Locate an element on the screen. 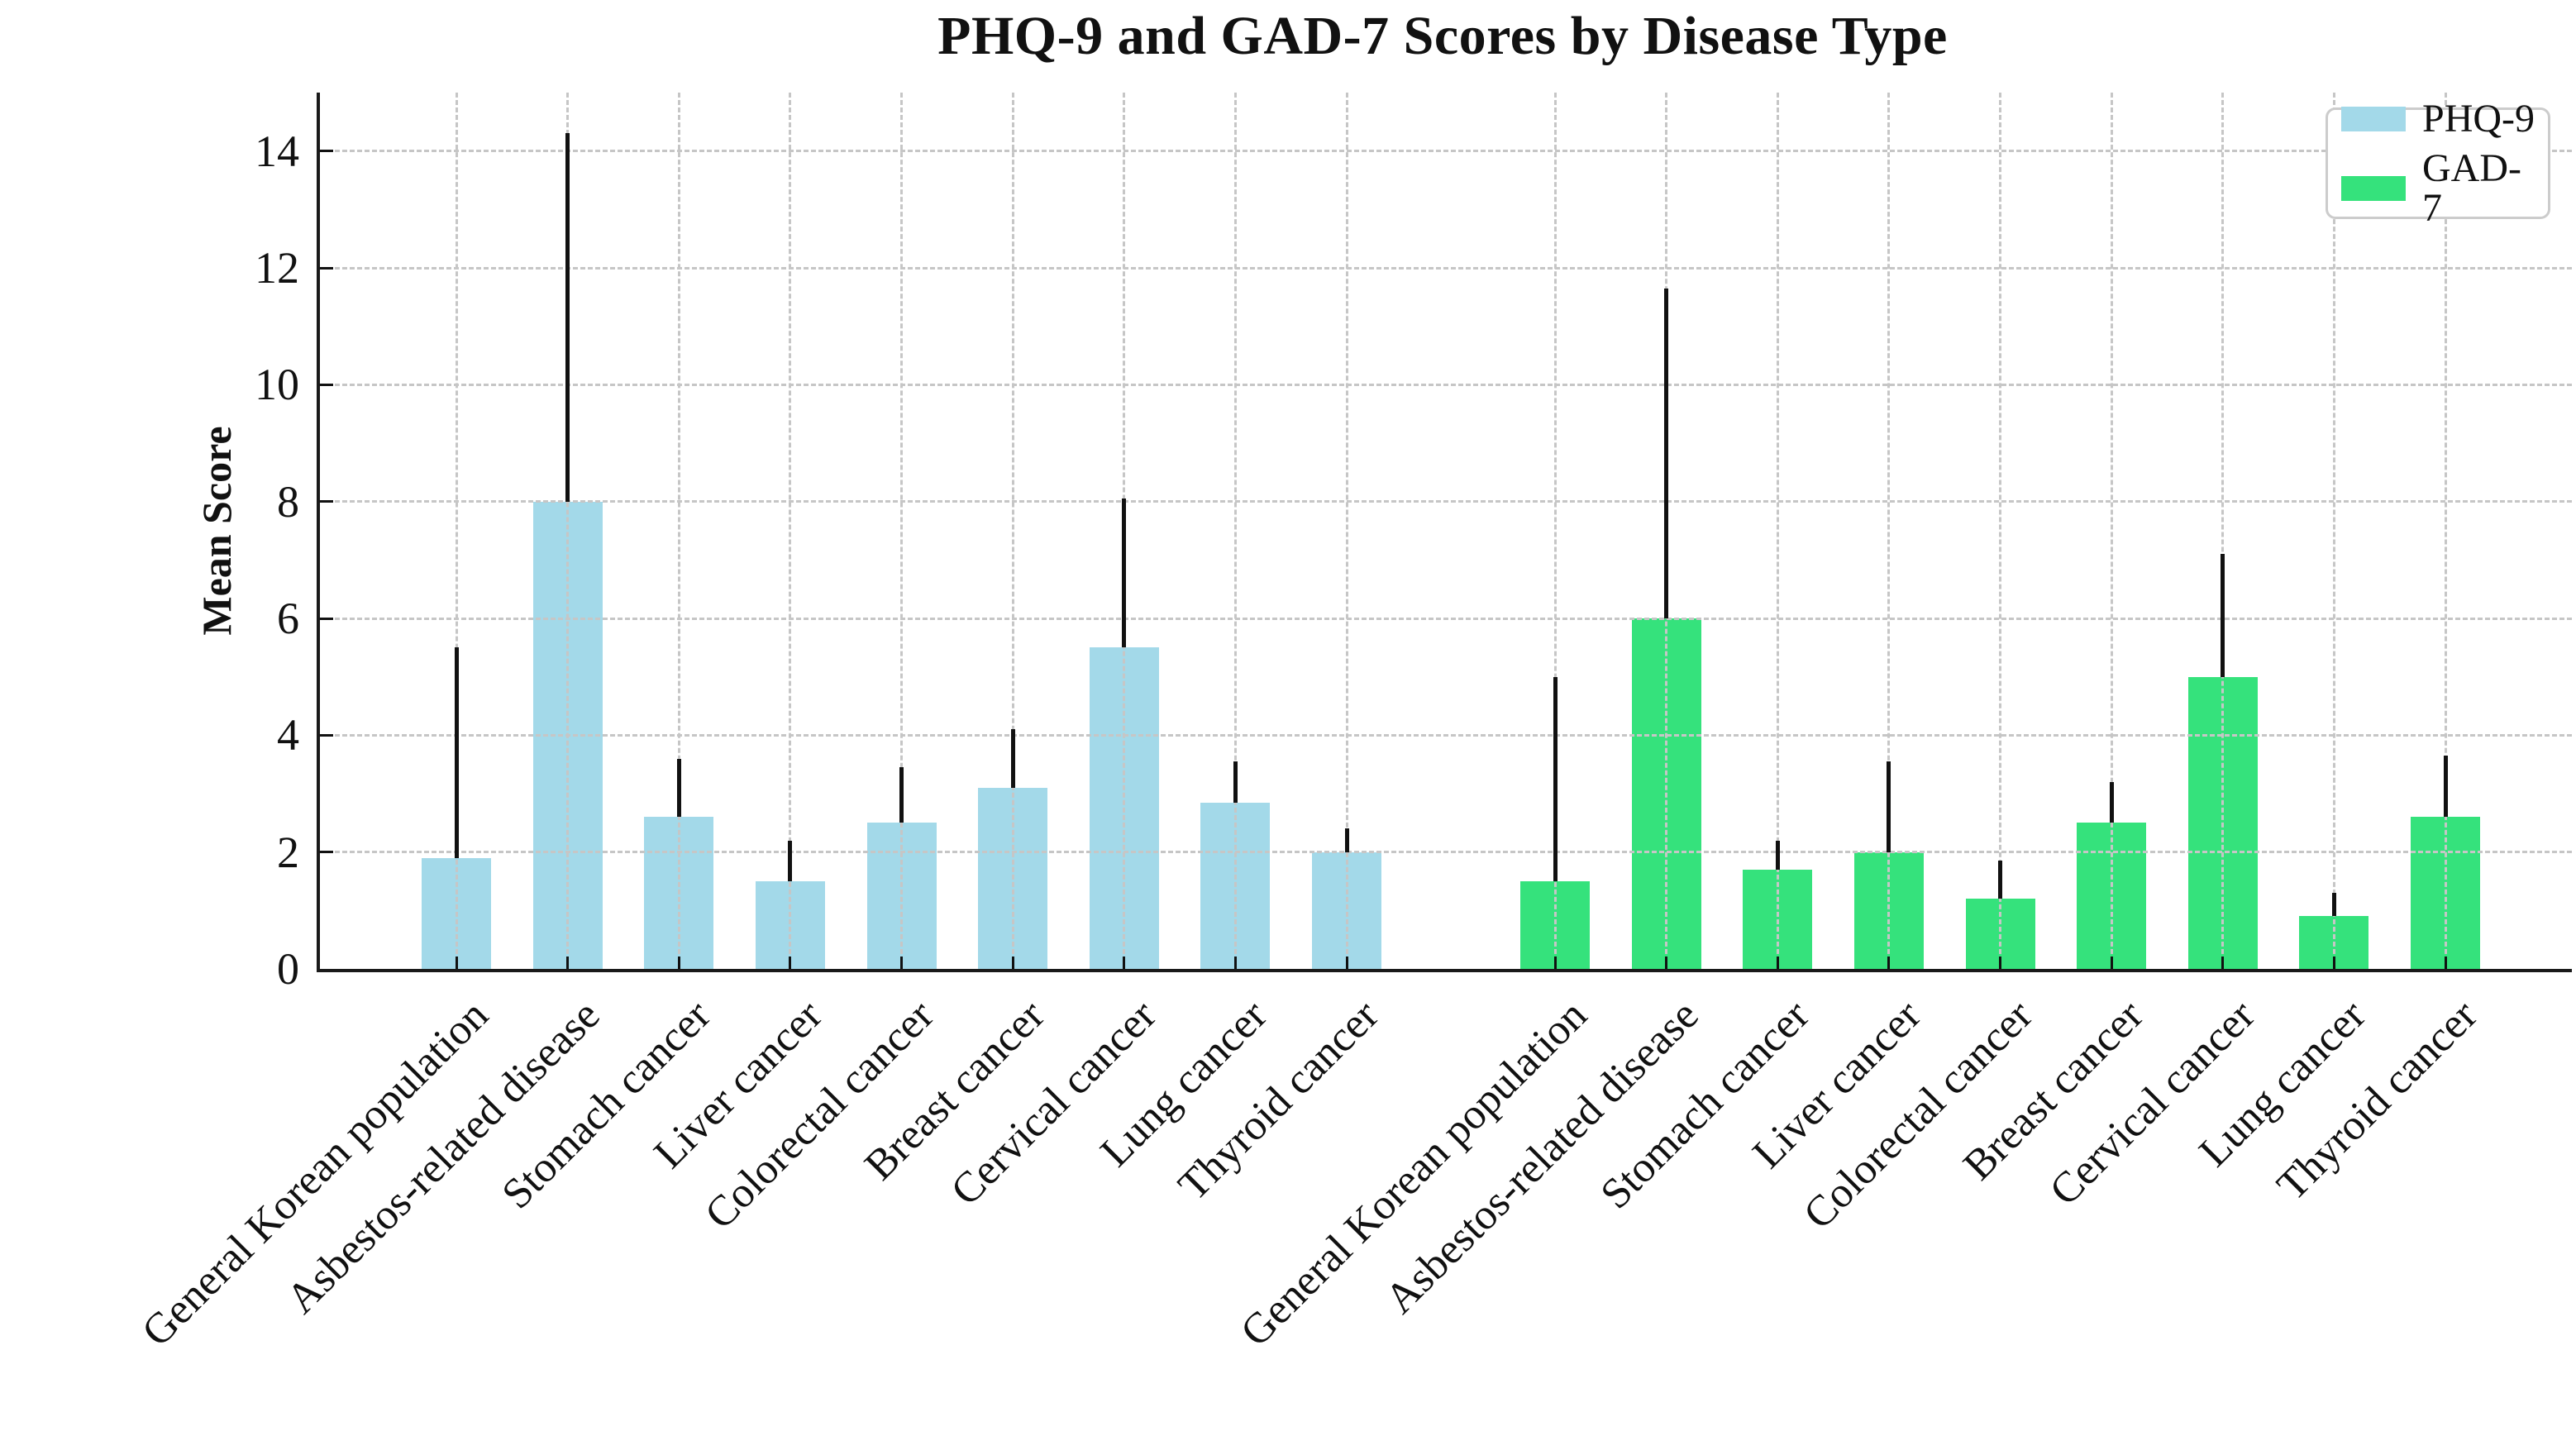 Image resolution: width=2576 pixels, height=1436 pixels. y-tick-label-0: 0 is located at coordinates (288, 969).